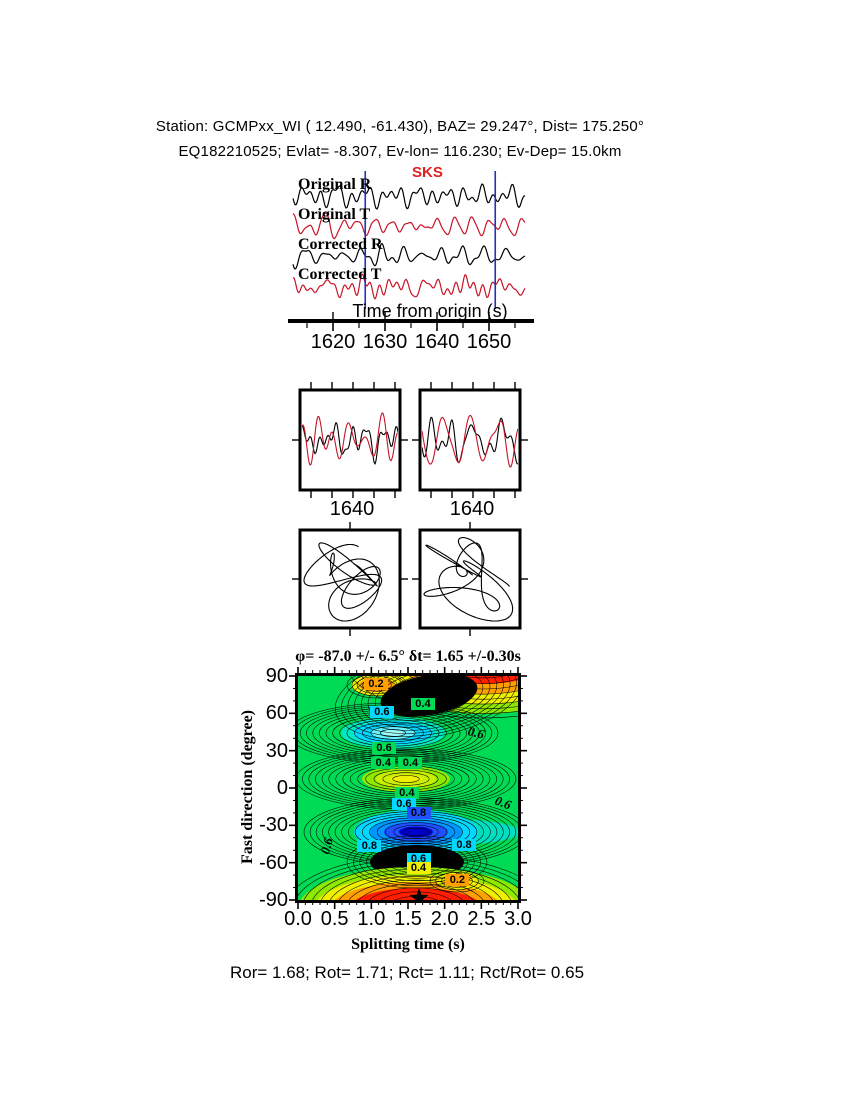  I want to click on contour-level-label-12: 0.8, so click(464, 844).